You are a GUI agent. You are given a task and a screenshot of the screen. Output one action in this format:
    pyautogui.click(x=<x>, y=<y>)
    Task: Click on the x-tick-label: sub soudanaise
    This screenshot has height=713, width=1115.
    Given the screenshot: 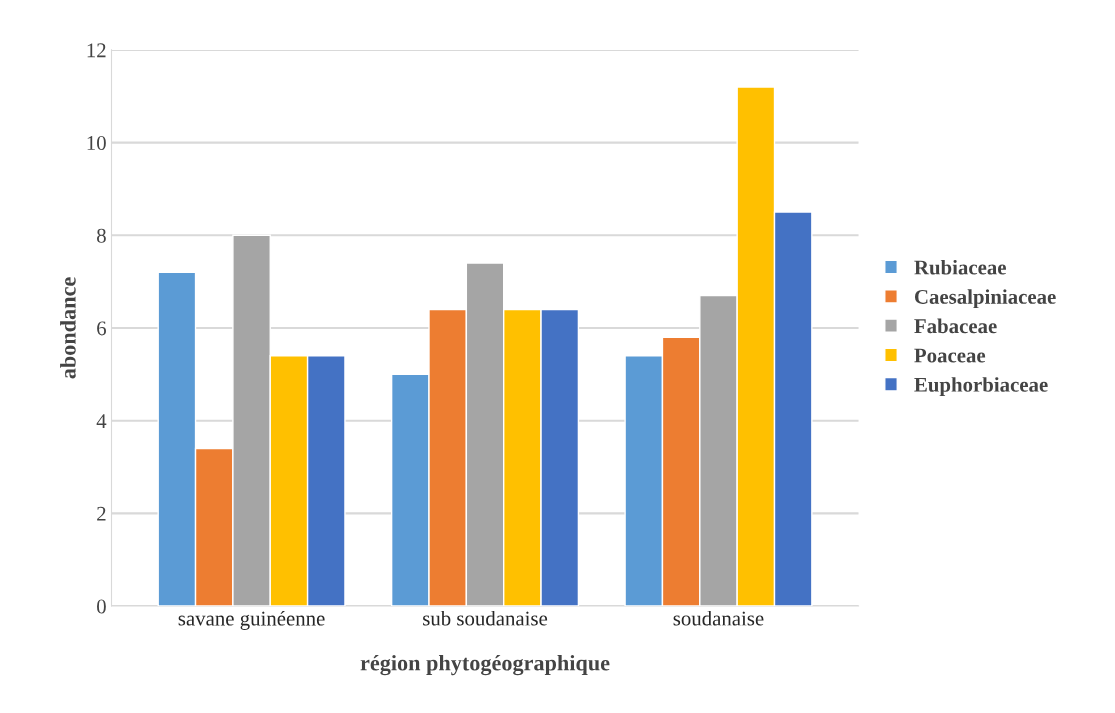 What is the action you would take?
    pyautogui.click(x=485, y=618)
    